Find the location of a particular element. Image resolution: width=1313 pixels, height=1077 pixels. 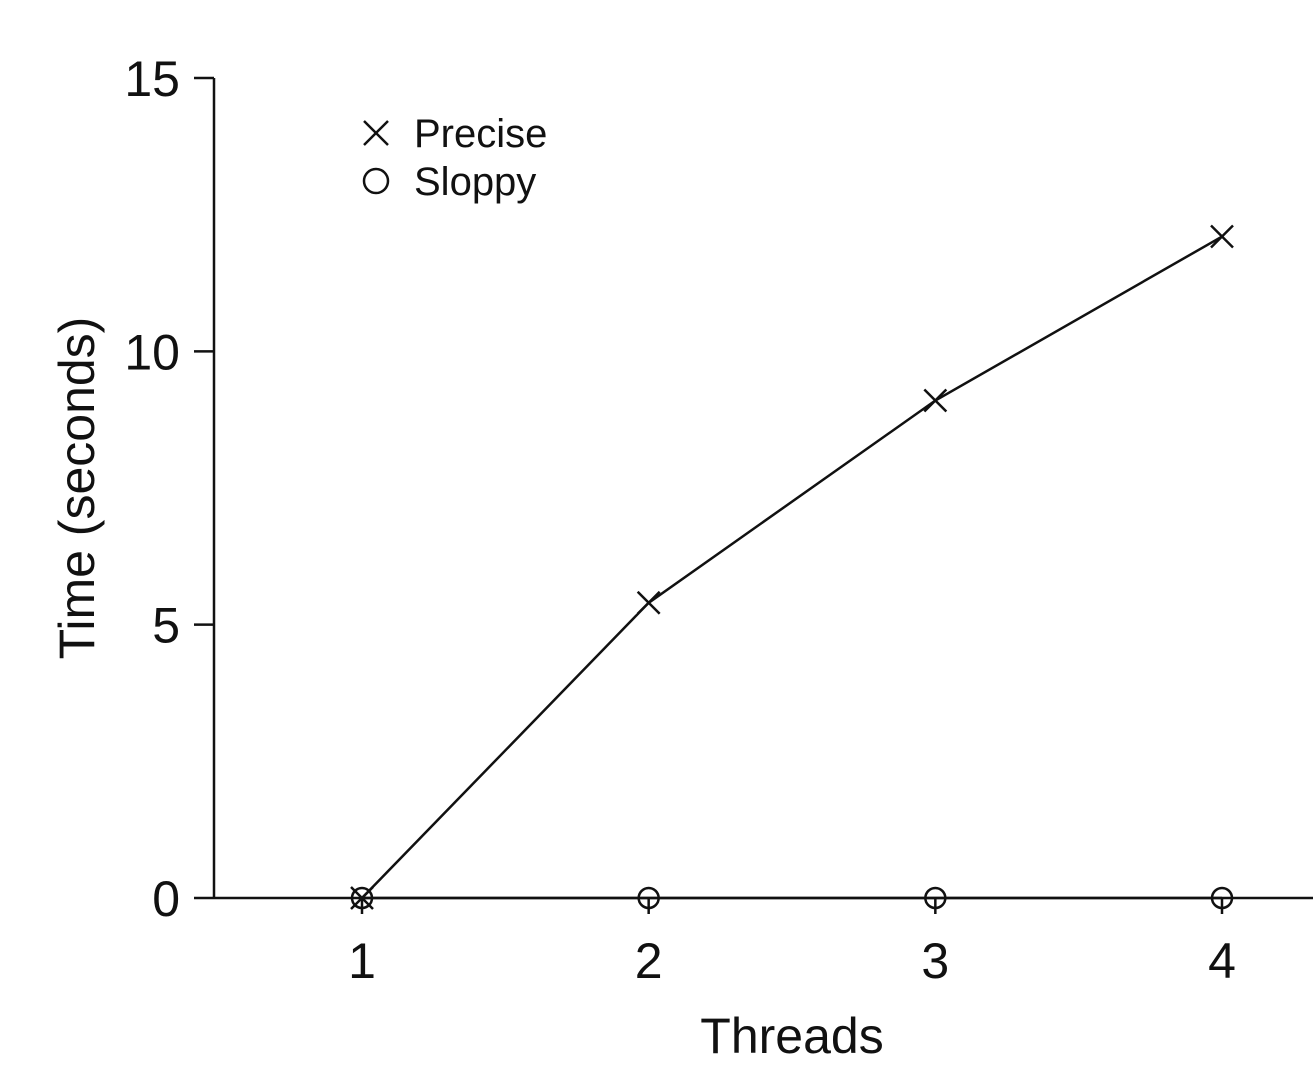

legend-marker-x is located at coordinates (376, 133).